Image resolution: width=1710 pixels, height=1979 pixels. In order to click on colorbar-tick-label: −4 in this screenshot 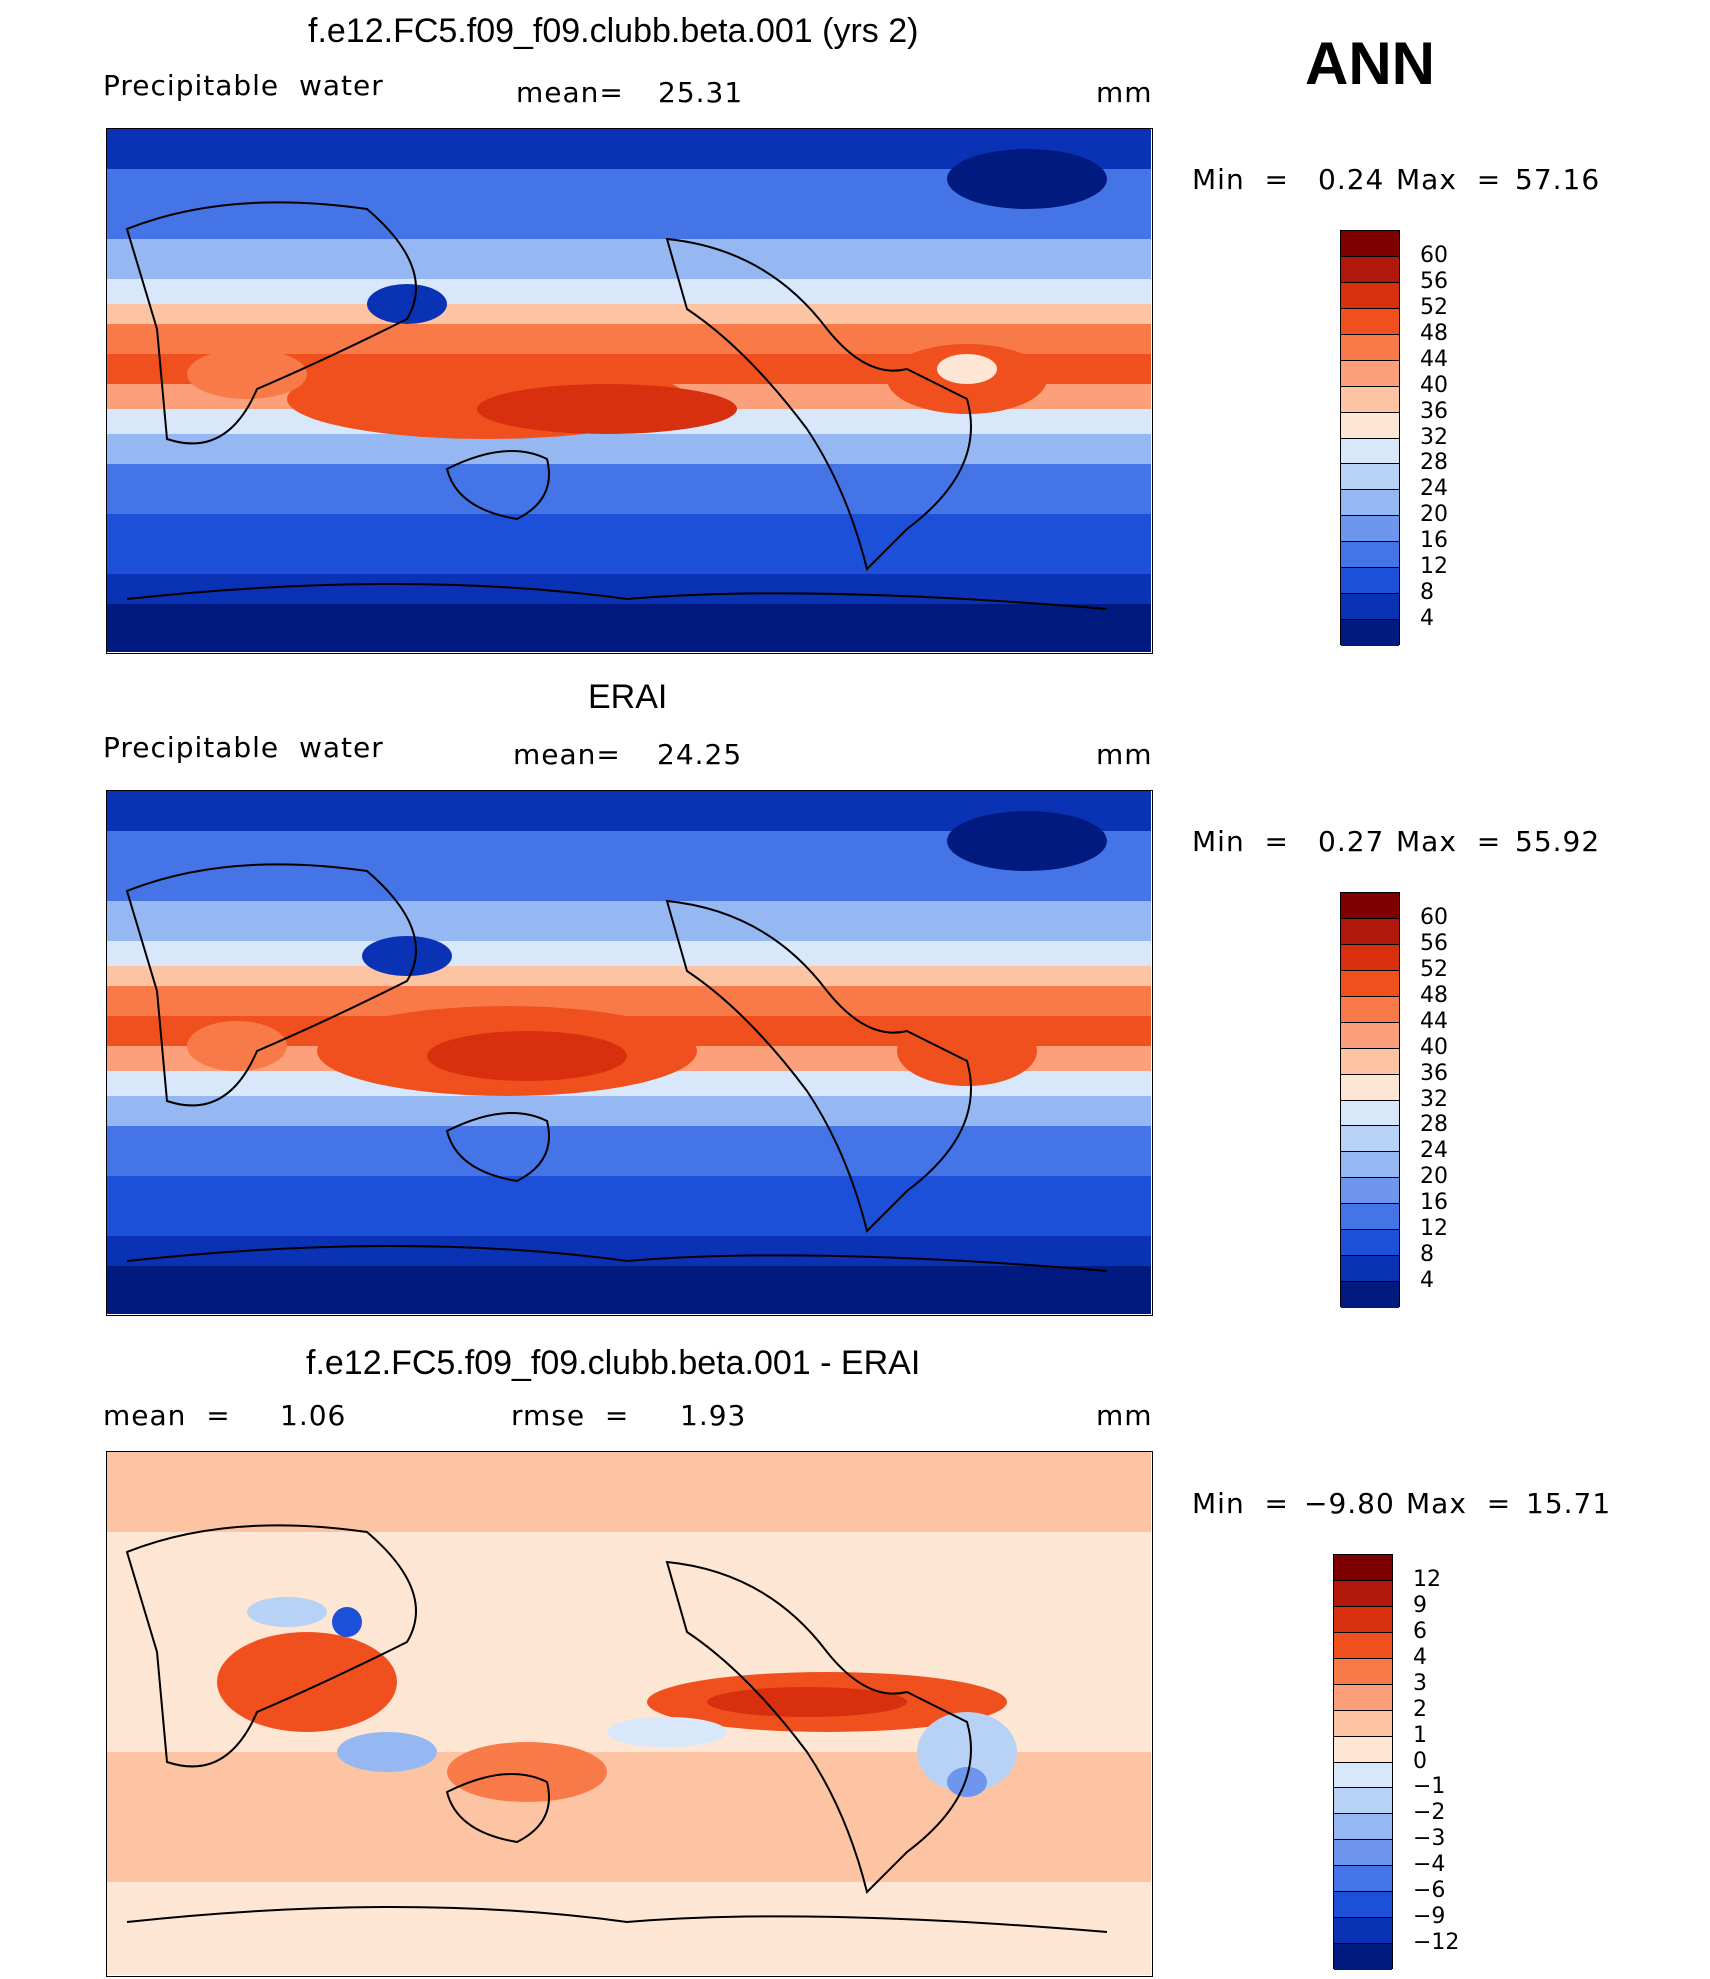, I will do `click(1429, 1865)`.